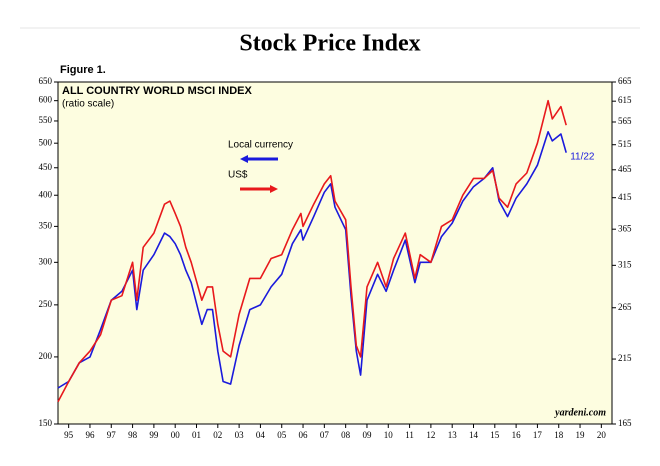  I want to click on y2-tick-label: 415, so click(625, 197).